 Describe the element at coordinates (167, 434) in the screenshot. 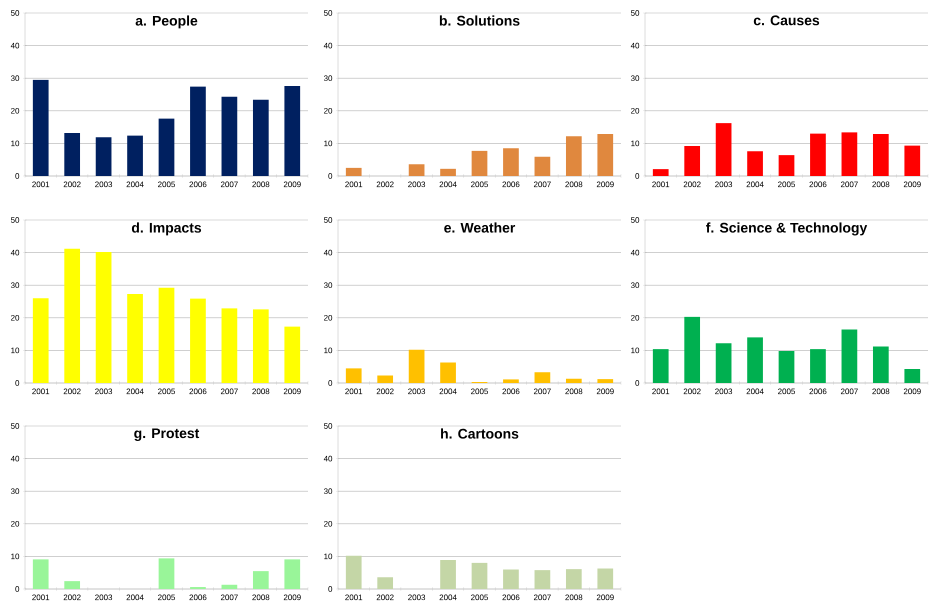

I see `chart-title: g. Protest` at that location.